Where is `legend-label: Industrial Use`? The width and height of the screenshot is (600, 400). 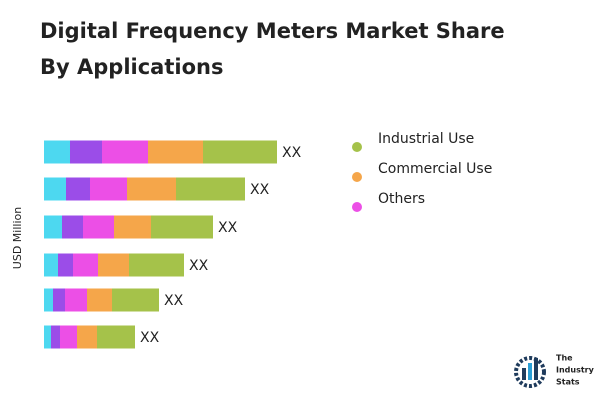
legend-label: Industrial Use is located at coordinates (426, 139).